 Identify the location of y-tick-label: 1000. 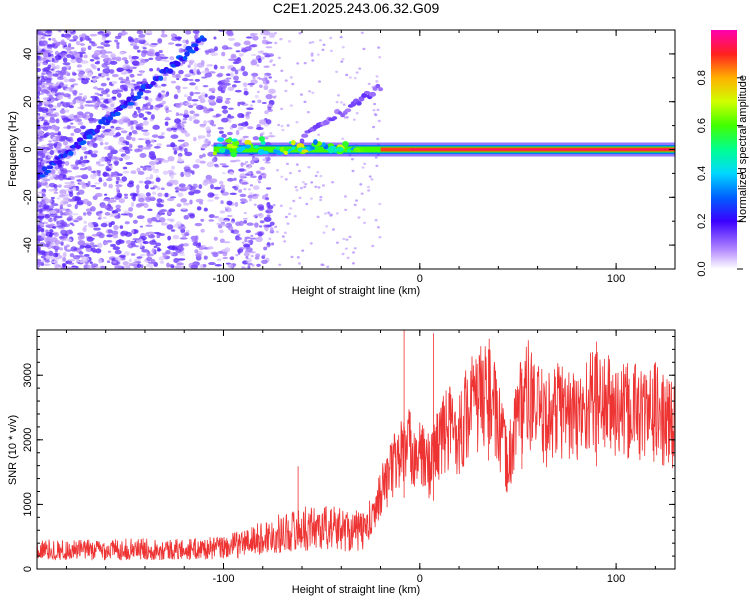
(28, 504).